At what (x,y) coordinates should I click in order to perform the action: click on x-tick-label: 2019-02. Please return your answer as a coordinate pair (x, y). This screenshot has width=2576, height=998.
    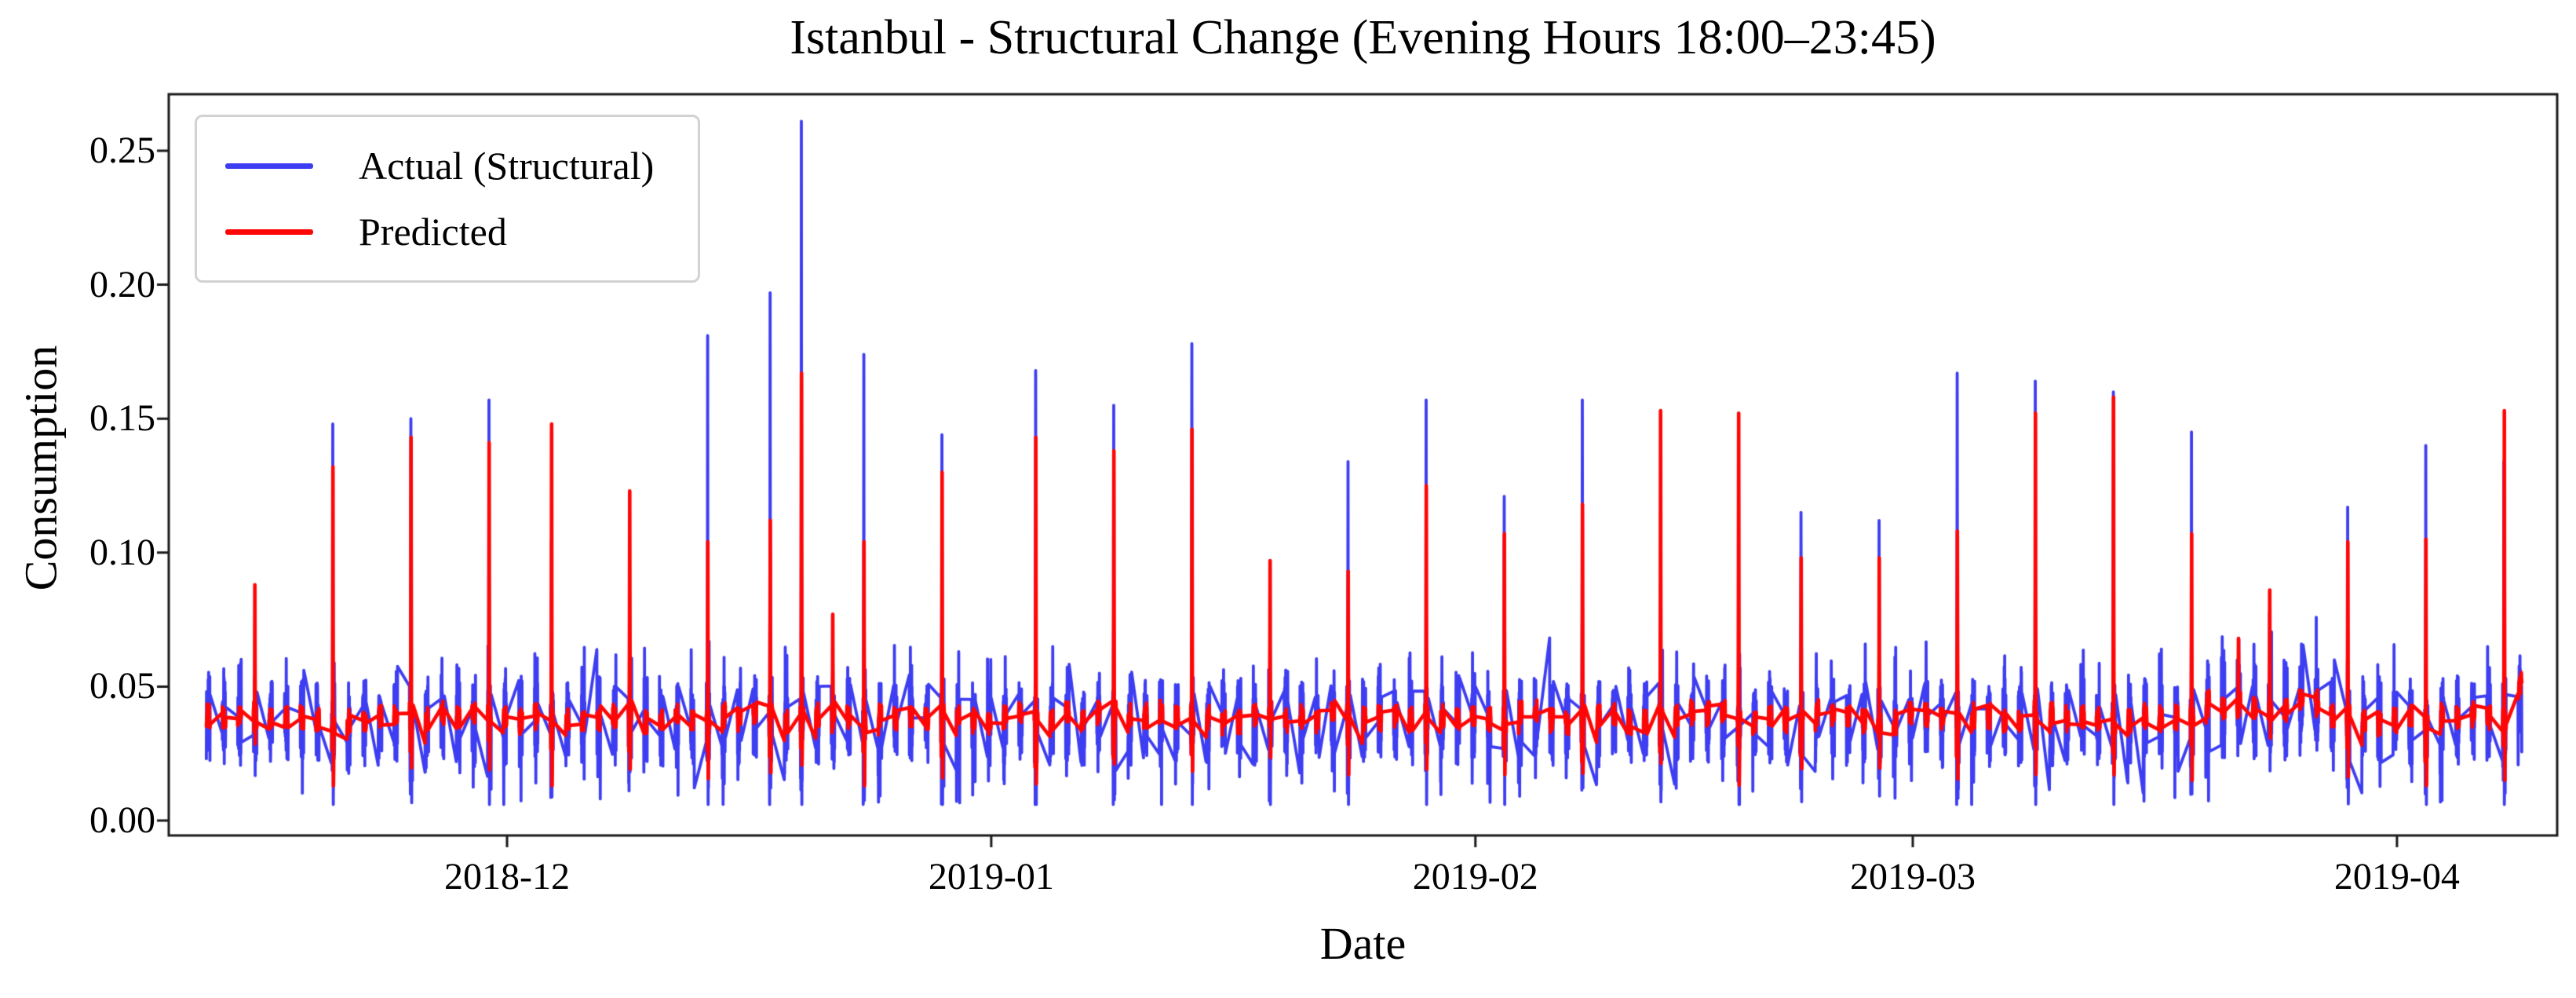
    Looking at the image, I should click on (1475, 876).